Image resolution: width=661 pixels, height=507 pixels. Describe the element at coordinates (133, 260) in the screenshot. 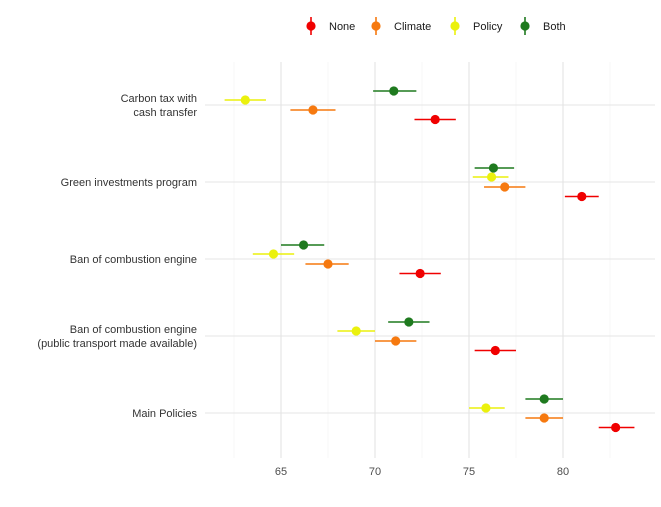

I see `category-label: Ban of combustion engine` at that location.